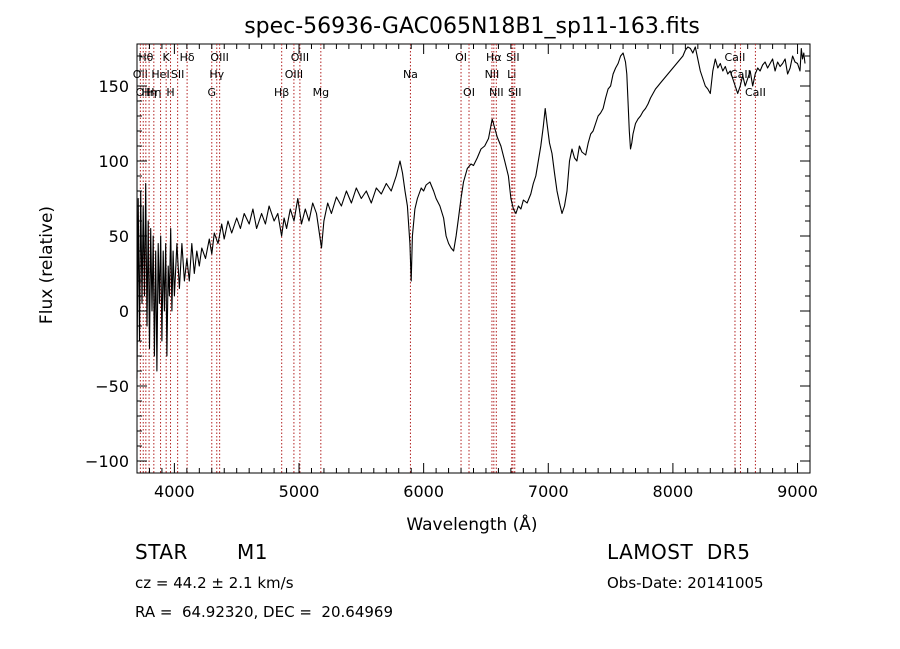  I want to click on x-axis-label: Wavelength (Å), so click(471, 524).